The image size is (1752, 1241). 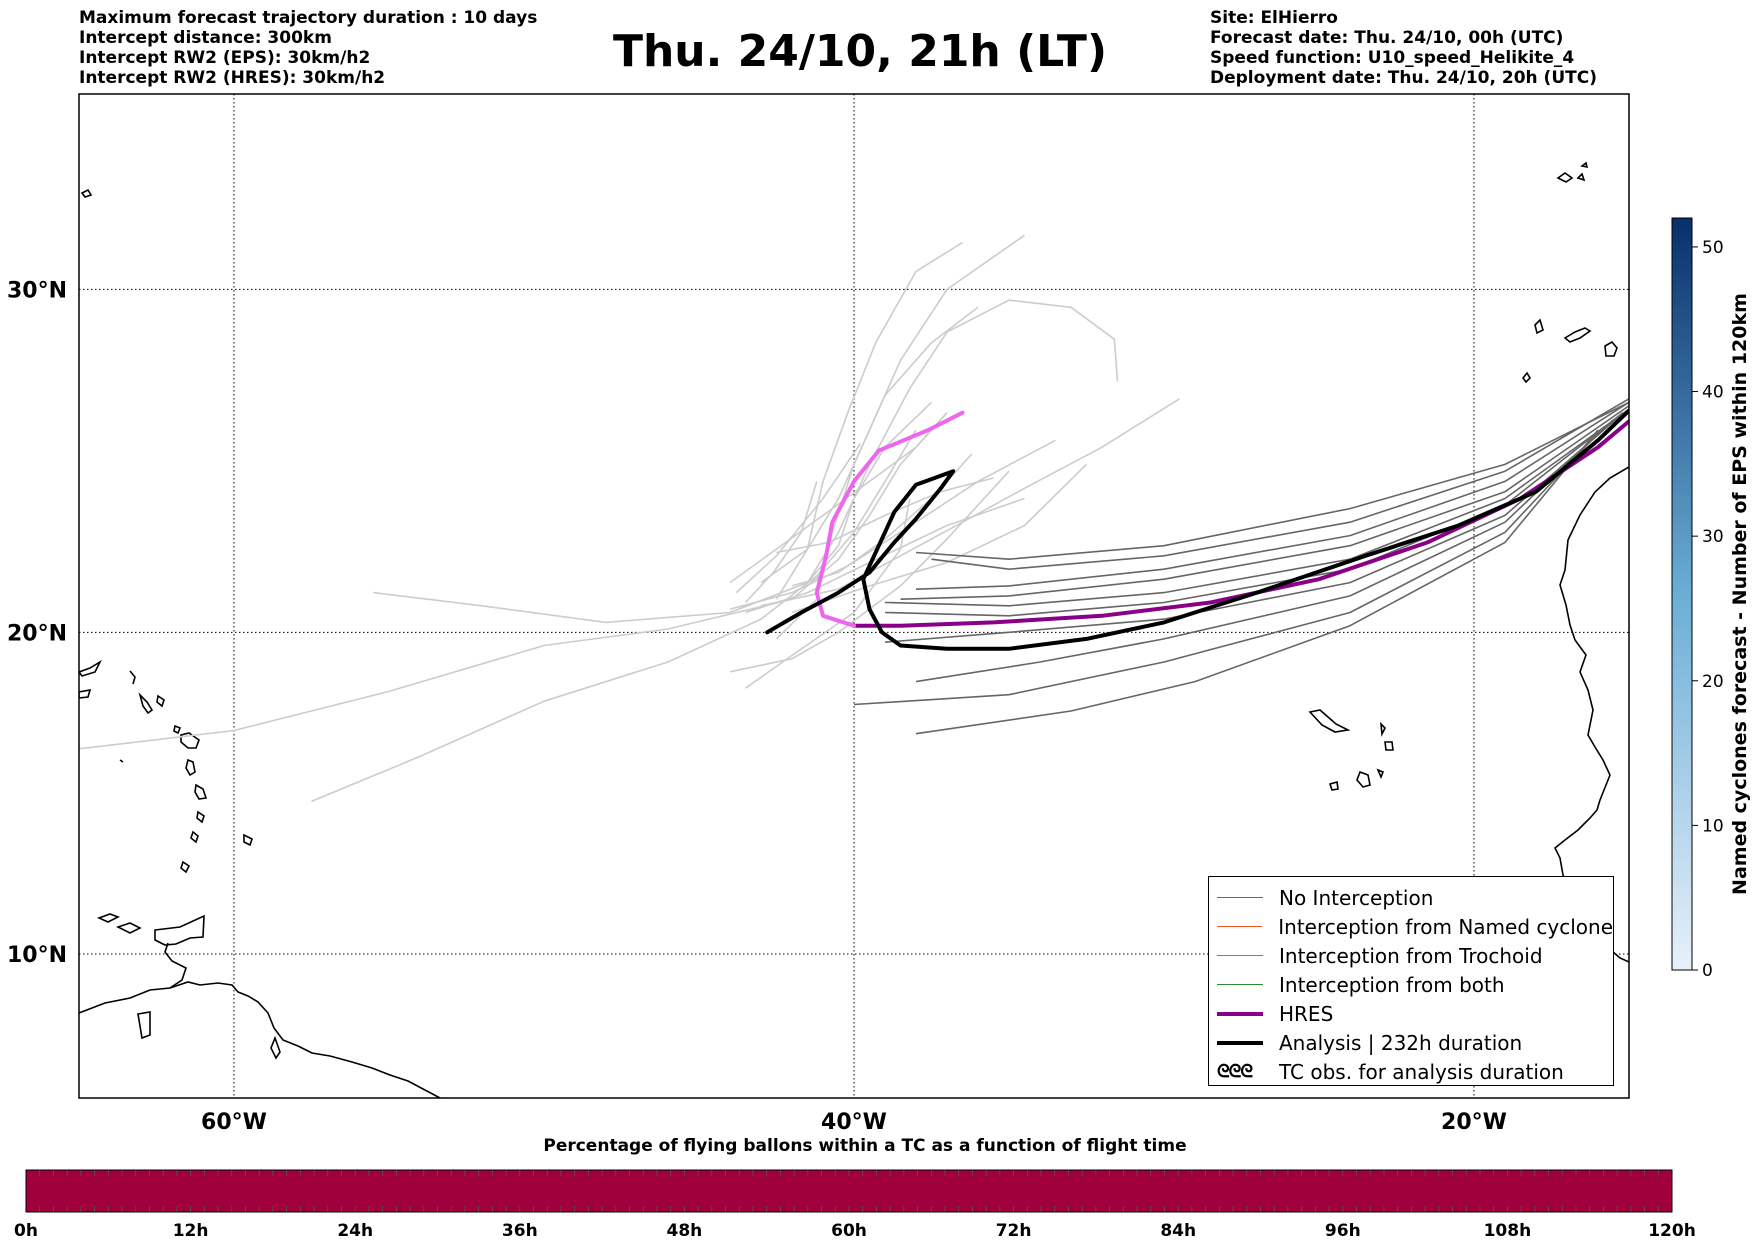 I want to click on bottom-colorbar-segments, so click(x=849, y=1191).